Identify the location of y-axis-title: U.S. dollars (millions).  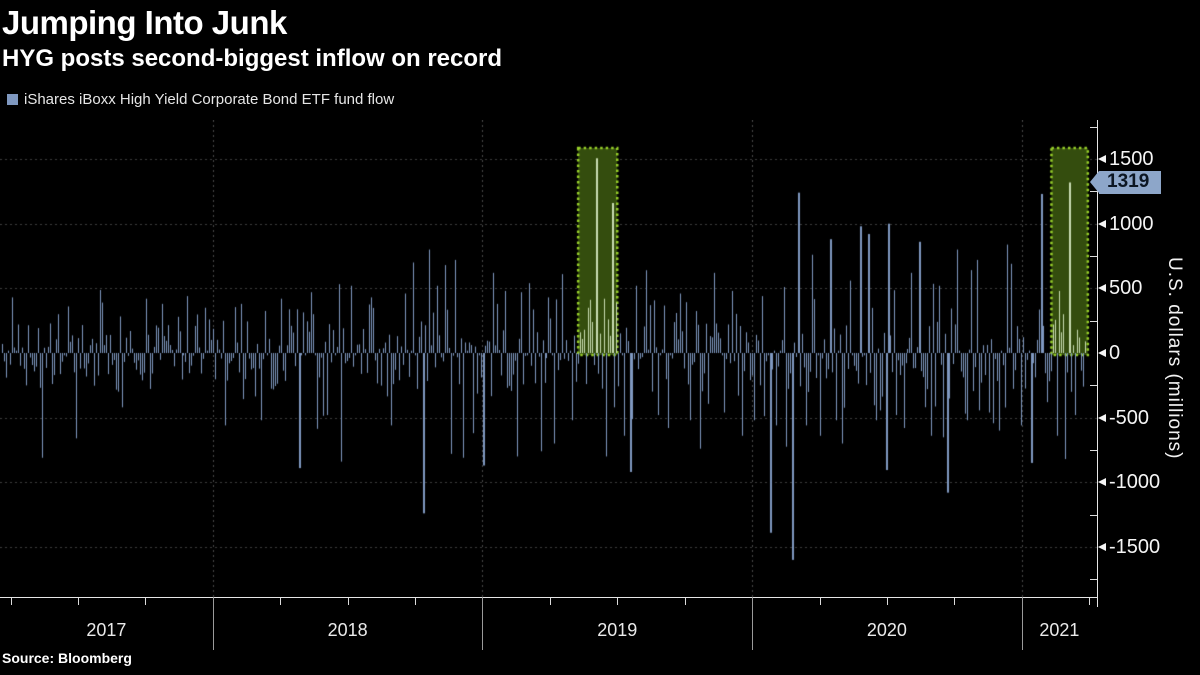
(1174, 358).